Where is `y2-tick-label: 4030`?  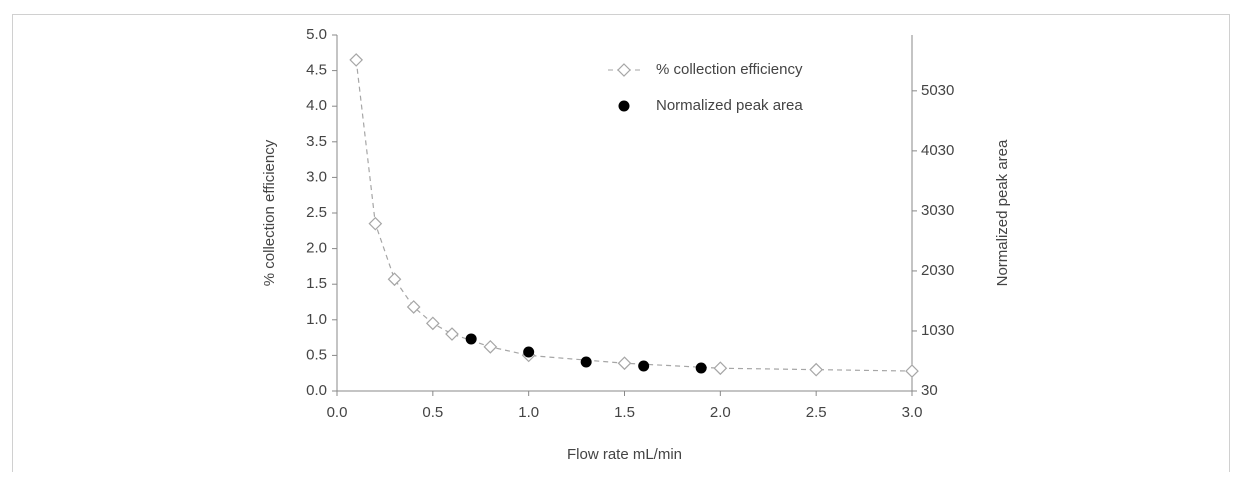 y2-tick-label: 4030 is located at coordinates (937, 150).